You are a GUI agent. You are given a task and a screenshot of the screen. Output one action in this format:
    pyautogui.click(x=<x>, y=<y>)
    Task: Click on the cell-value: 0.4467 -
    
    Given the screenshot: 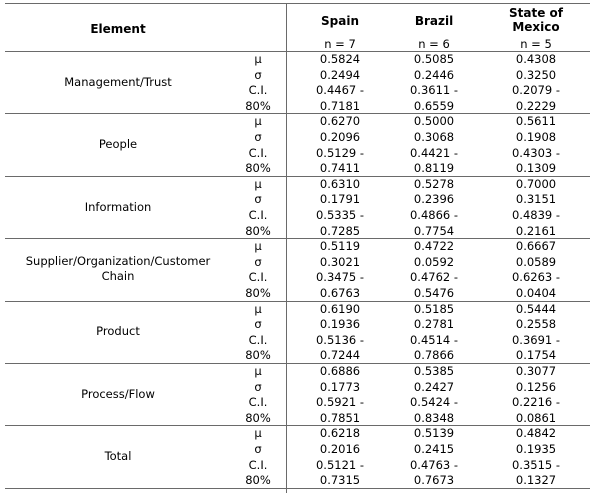 What is the action you would take?
    pyautogui.click(x=340, y=90)
    